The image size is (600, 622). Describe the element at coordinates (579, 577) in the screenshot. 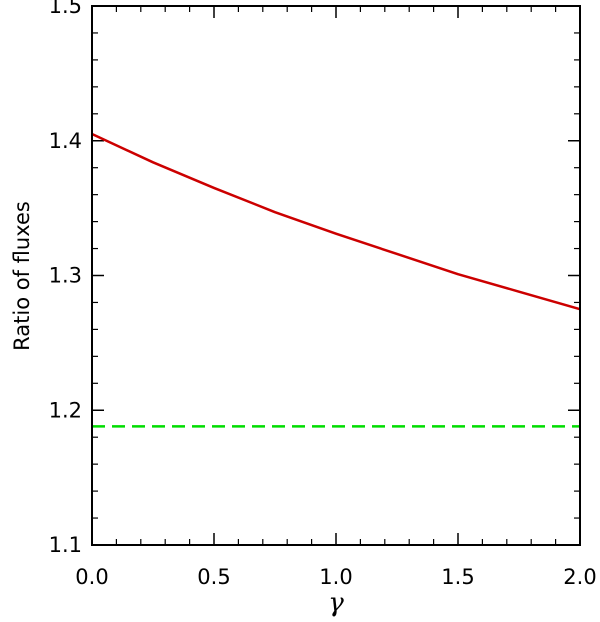

I see `x-tick-label: 2.0` at that location.